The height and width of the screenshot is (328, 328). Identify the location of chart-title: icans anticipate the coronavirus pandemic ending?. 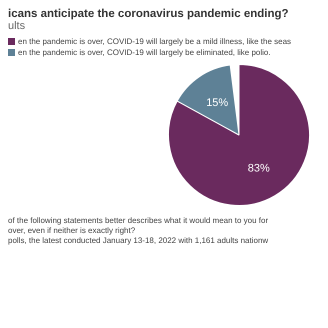
(149, 14).